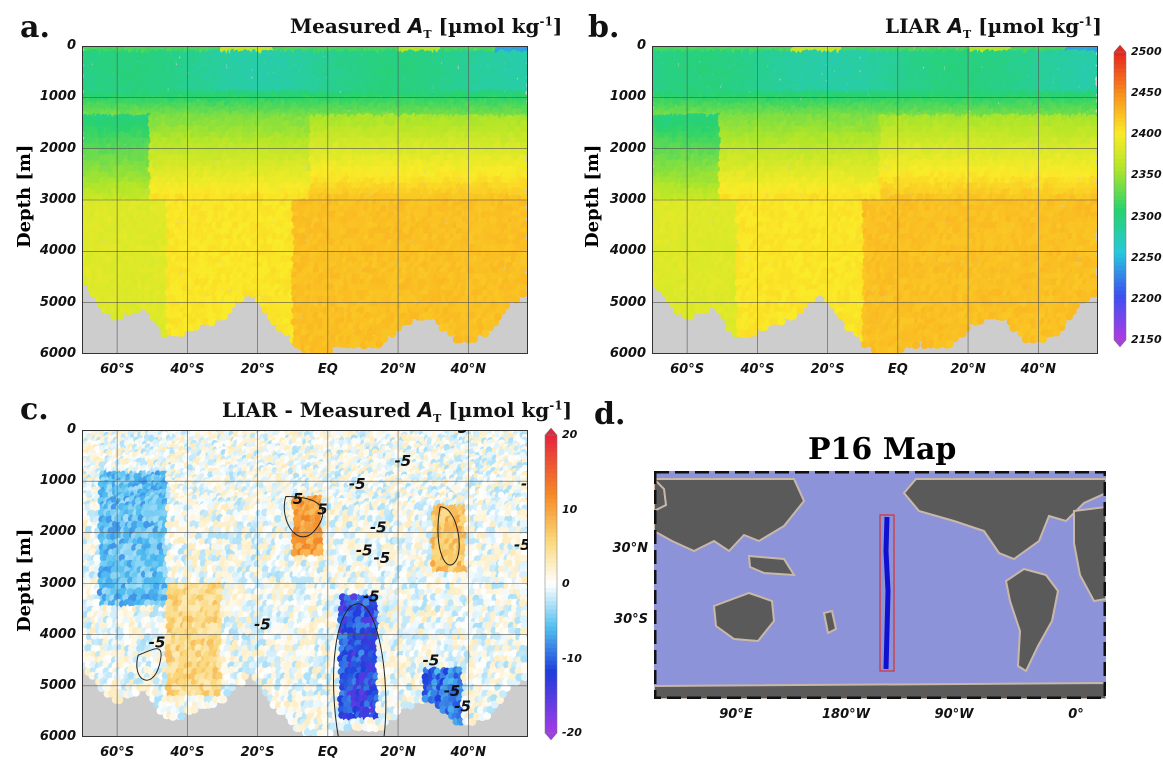 Image resolution: width=1163 pixels, height=760 pixels. I want to click on panel-a-title-unit: [µmol kg, so click(485, 26).